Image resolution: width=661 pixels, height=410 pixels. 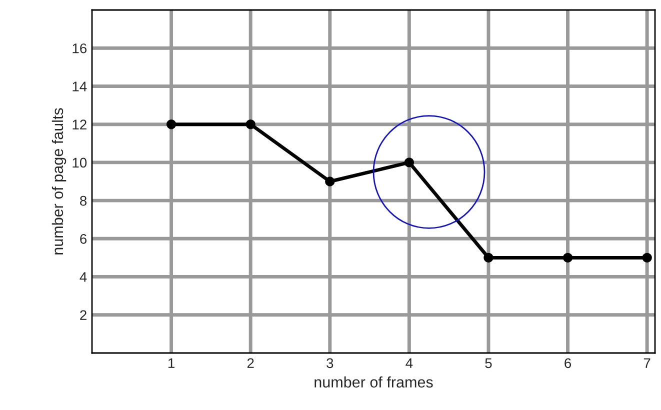 What do you see at coordinates (83, 315) in the screenshot?
I see `y-tick-label: 2` at bounding box center [83, 315].